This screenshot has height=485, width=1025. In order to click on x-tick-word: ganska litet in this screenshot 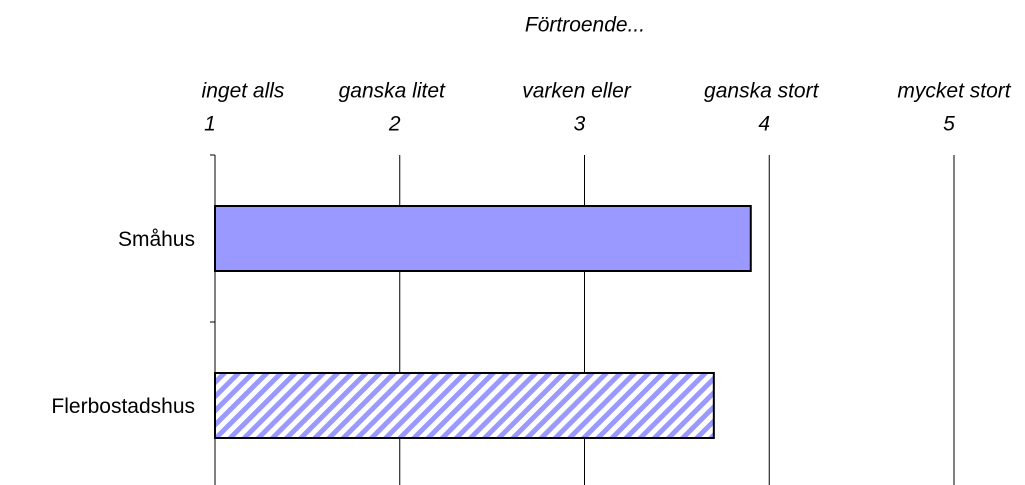, I will do `click(392, 91)`.